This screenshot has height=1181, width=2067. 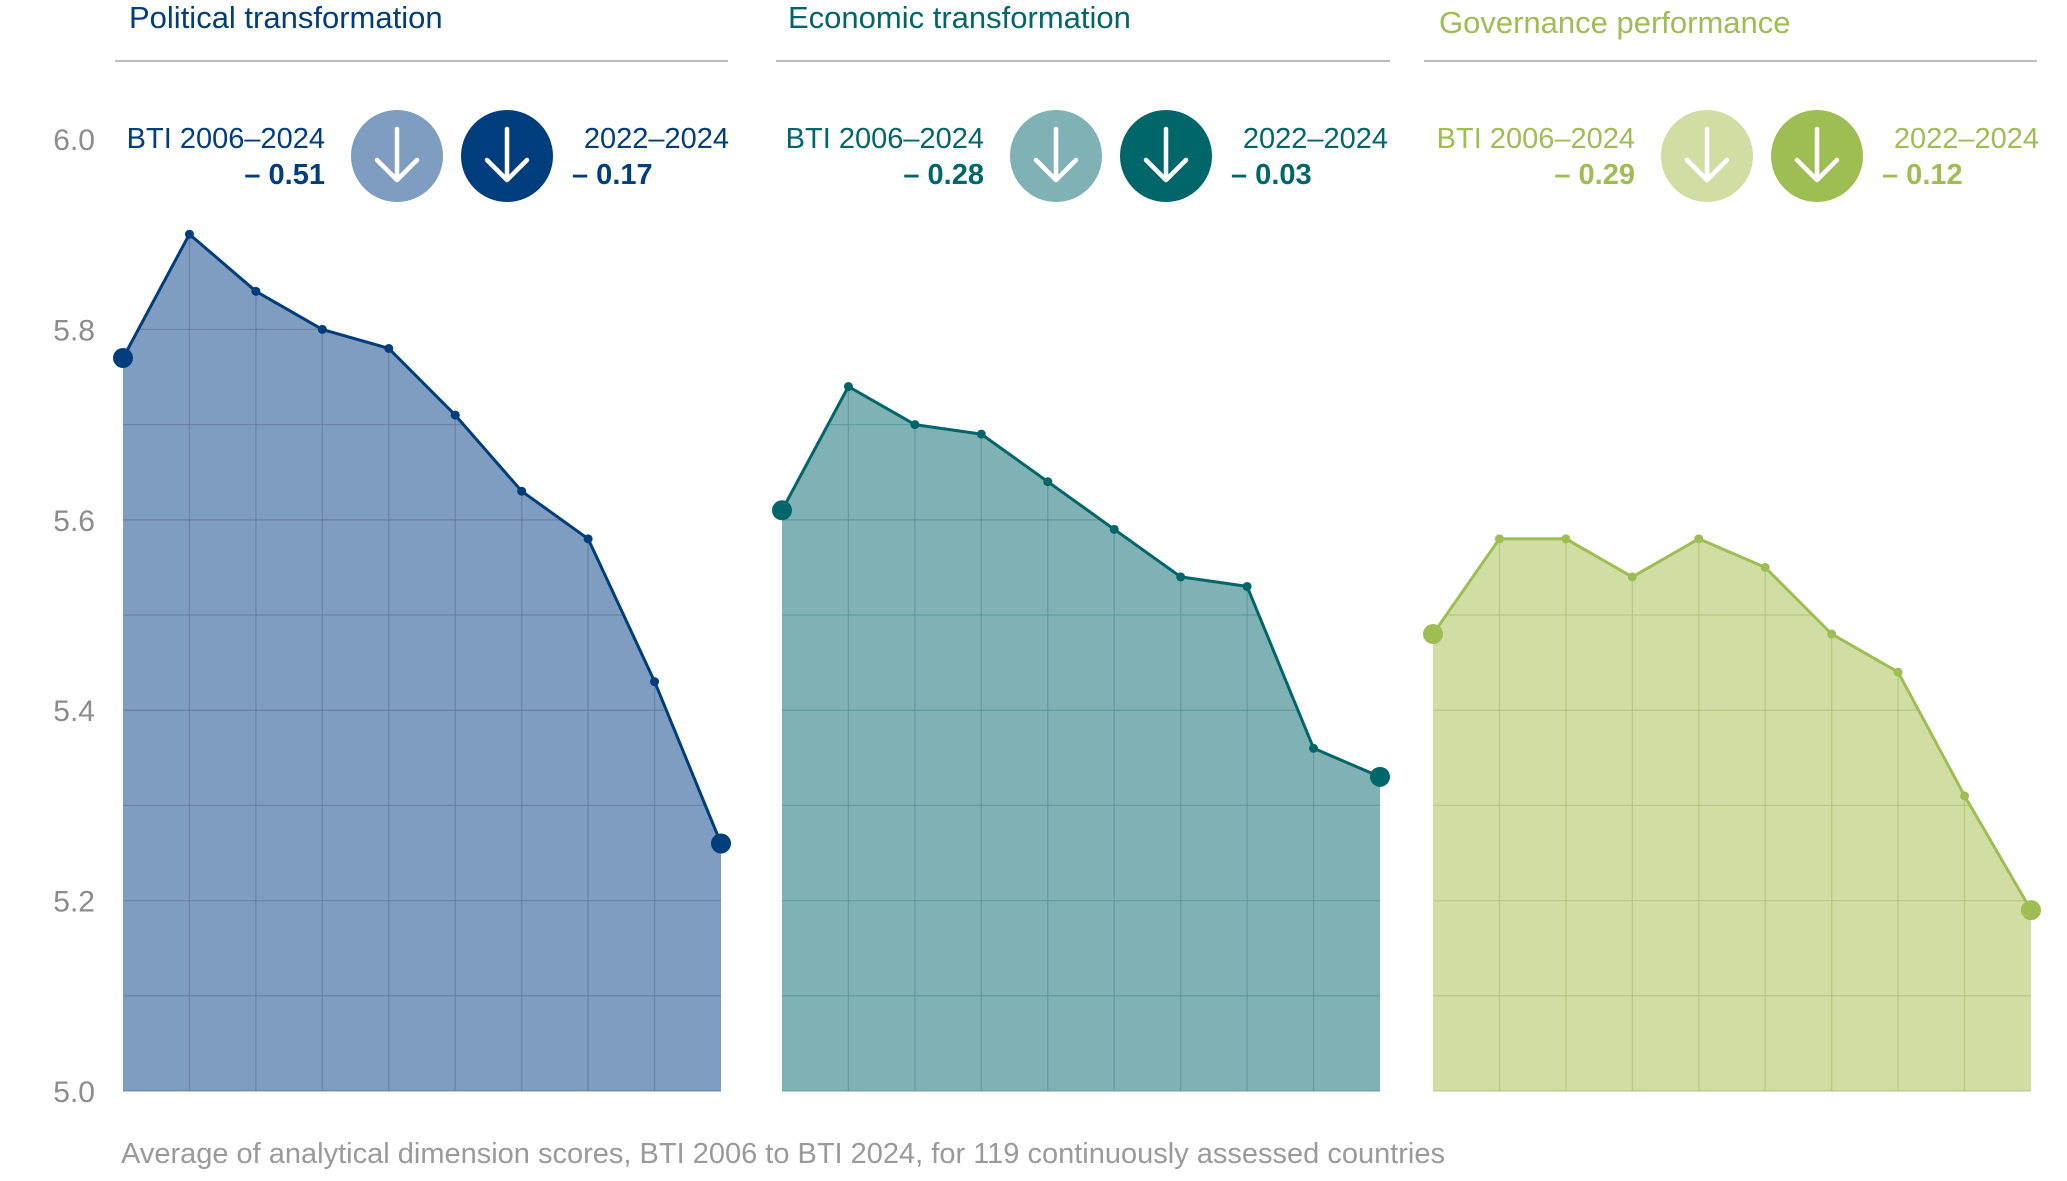 I want to click on y-tick-label: 5.2, so click(x=74, y=902).